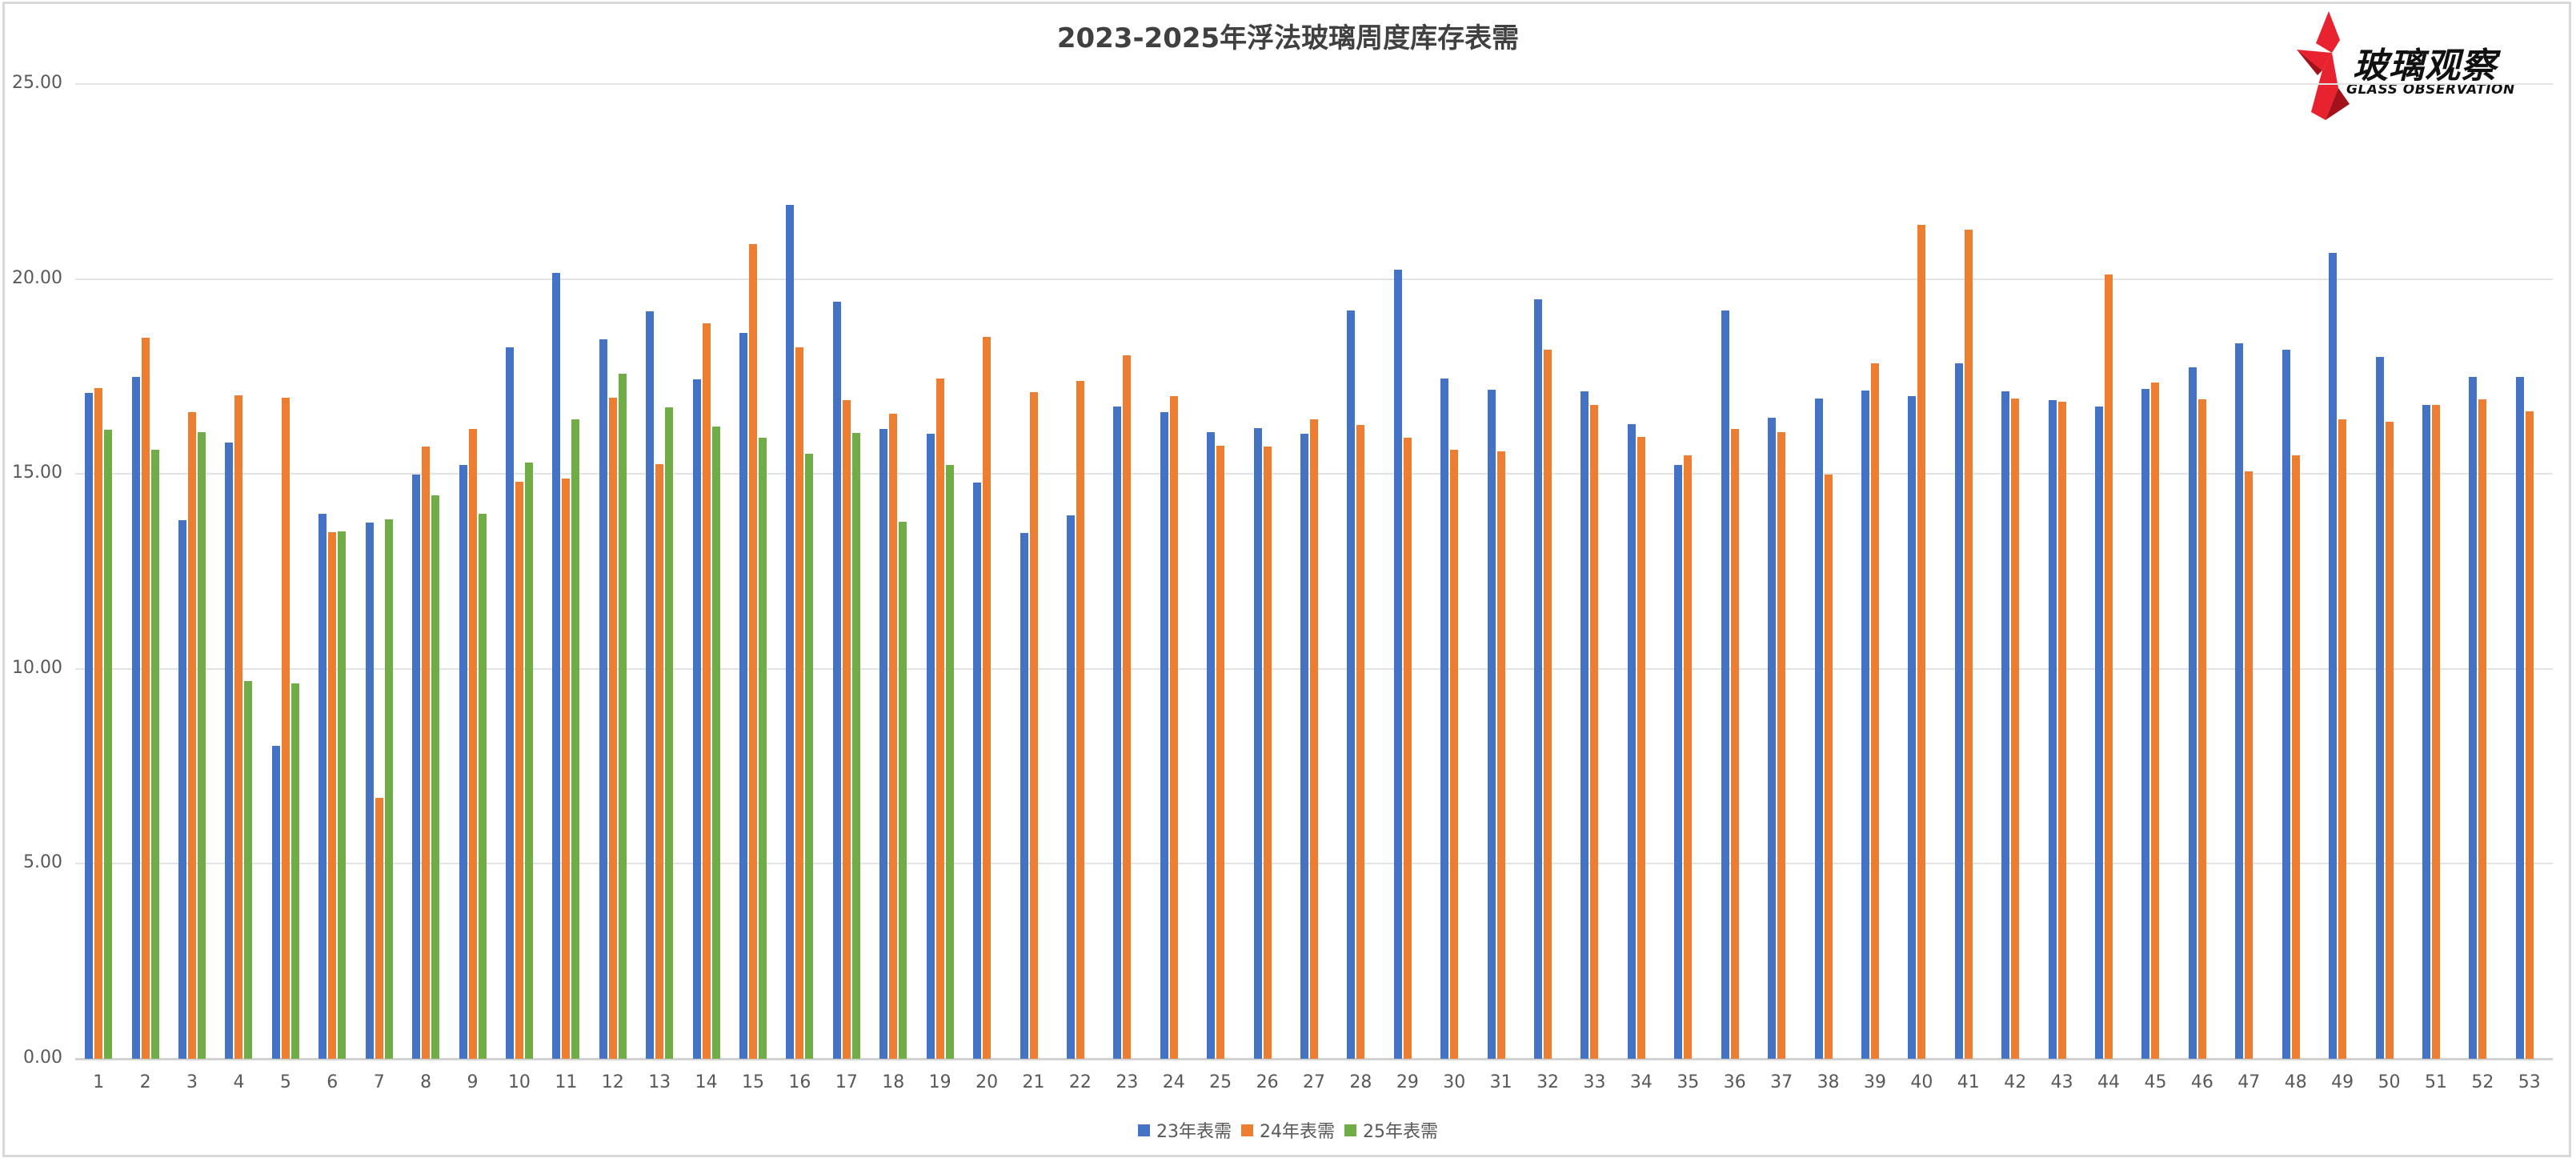 This screenshot has width=2576, height=1162. I want to click on y-tick-label: 20.00, so click(37, 278).